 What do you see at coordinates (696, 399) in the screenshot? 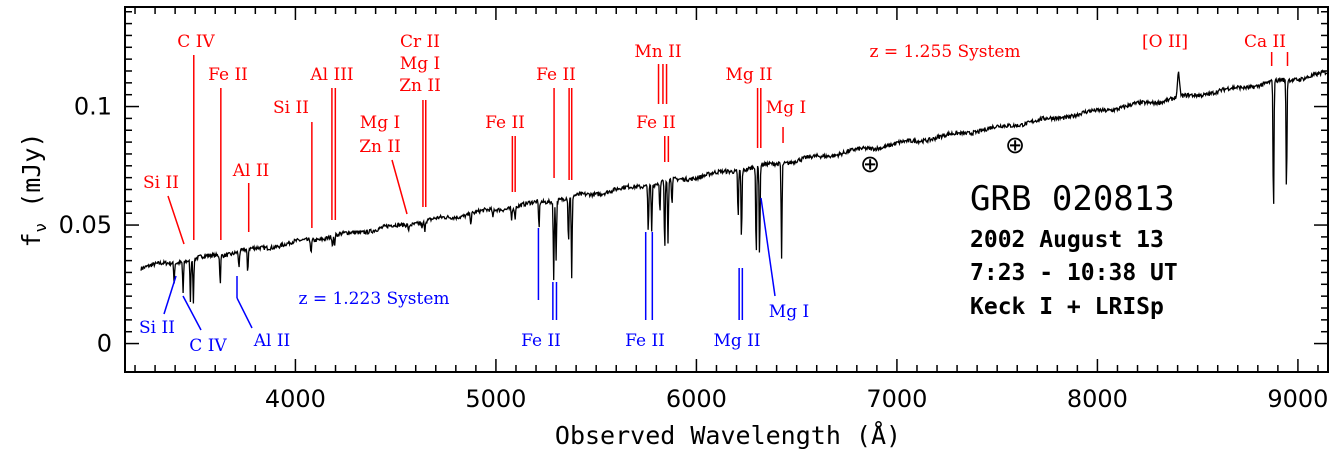
I see `x-tick-label: 6000` at bounding box center [696, 399].